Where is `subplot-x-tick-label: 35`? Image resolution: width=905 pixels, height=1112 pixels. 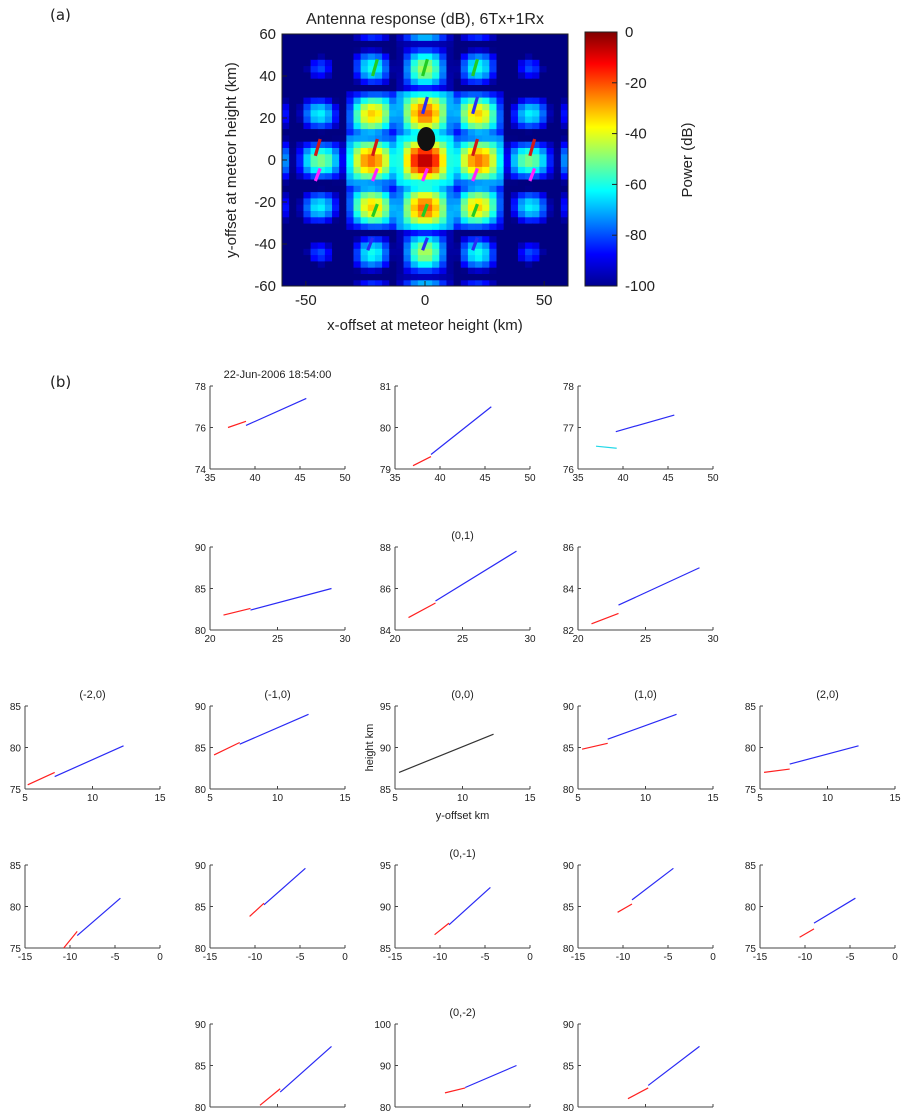
subplot-x-tick-label: 35 is located at coordinates (210, 478).